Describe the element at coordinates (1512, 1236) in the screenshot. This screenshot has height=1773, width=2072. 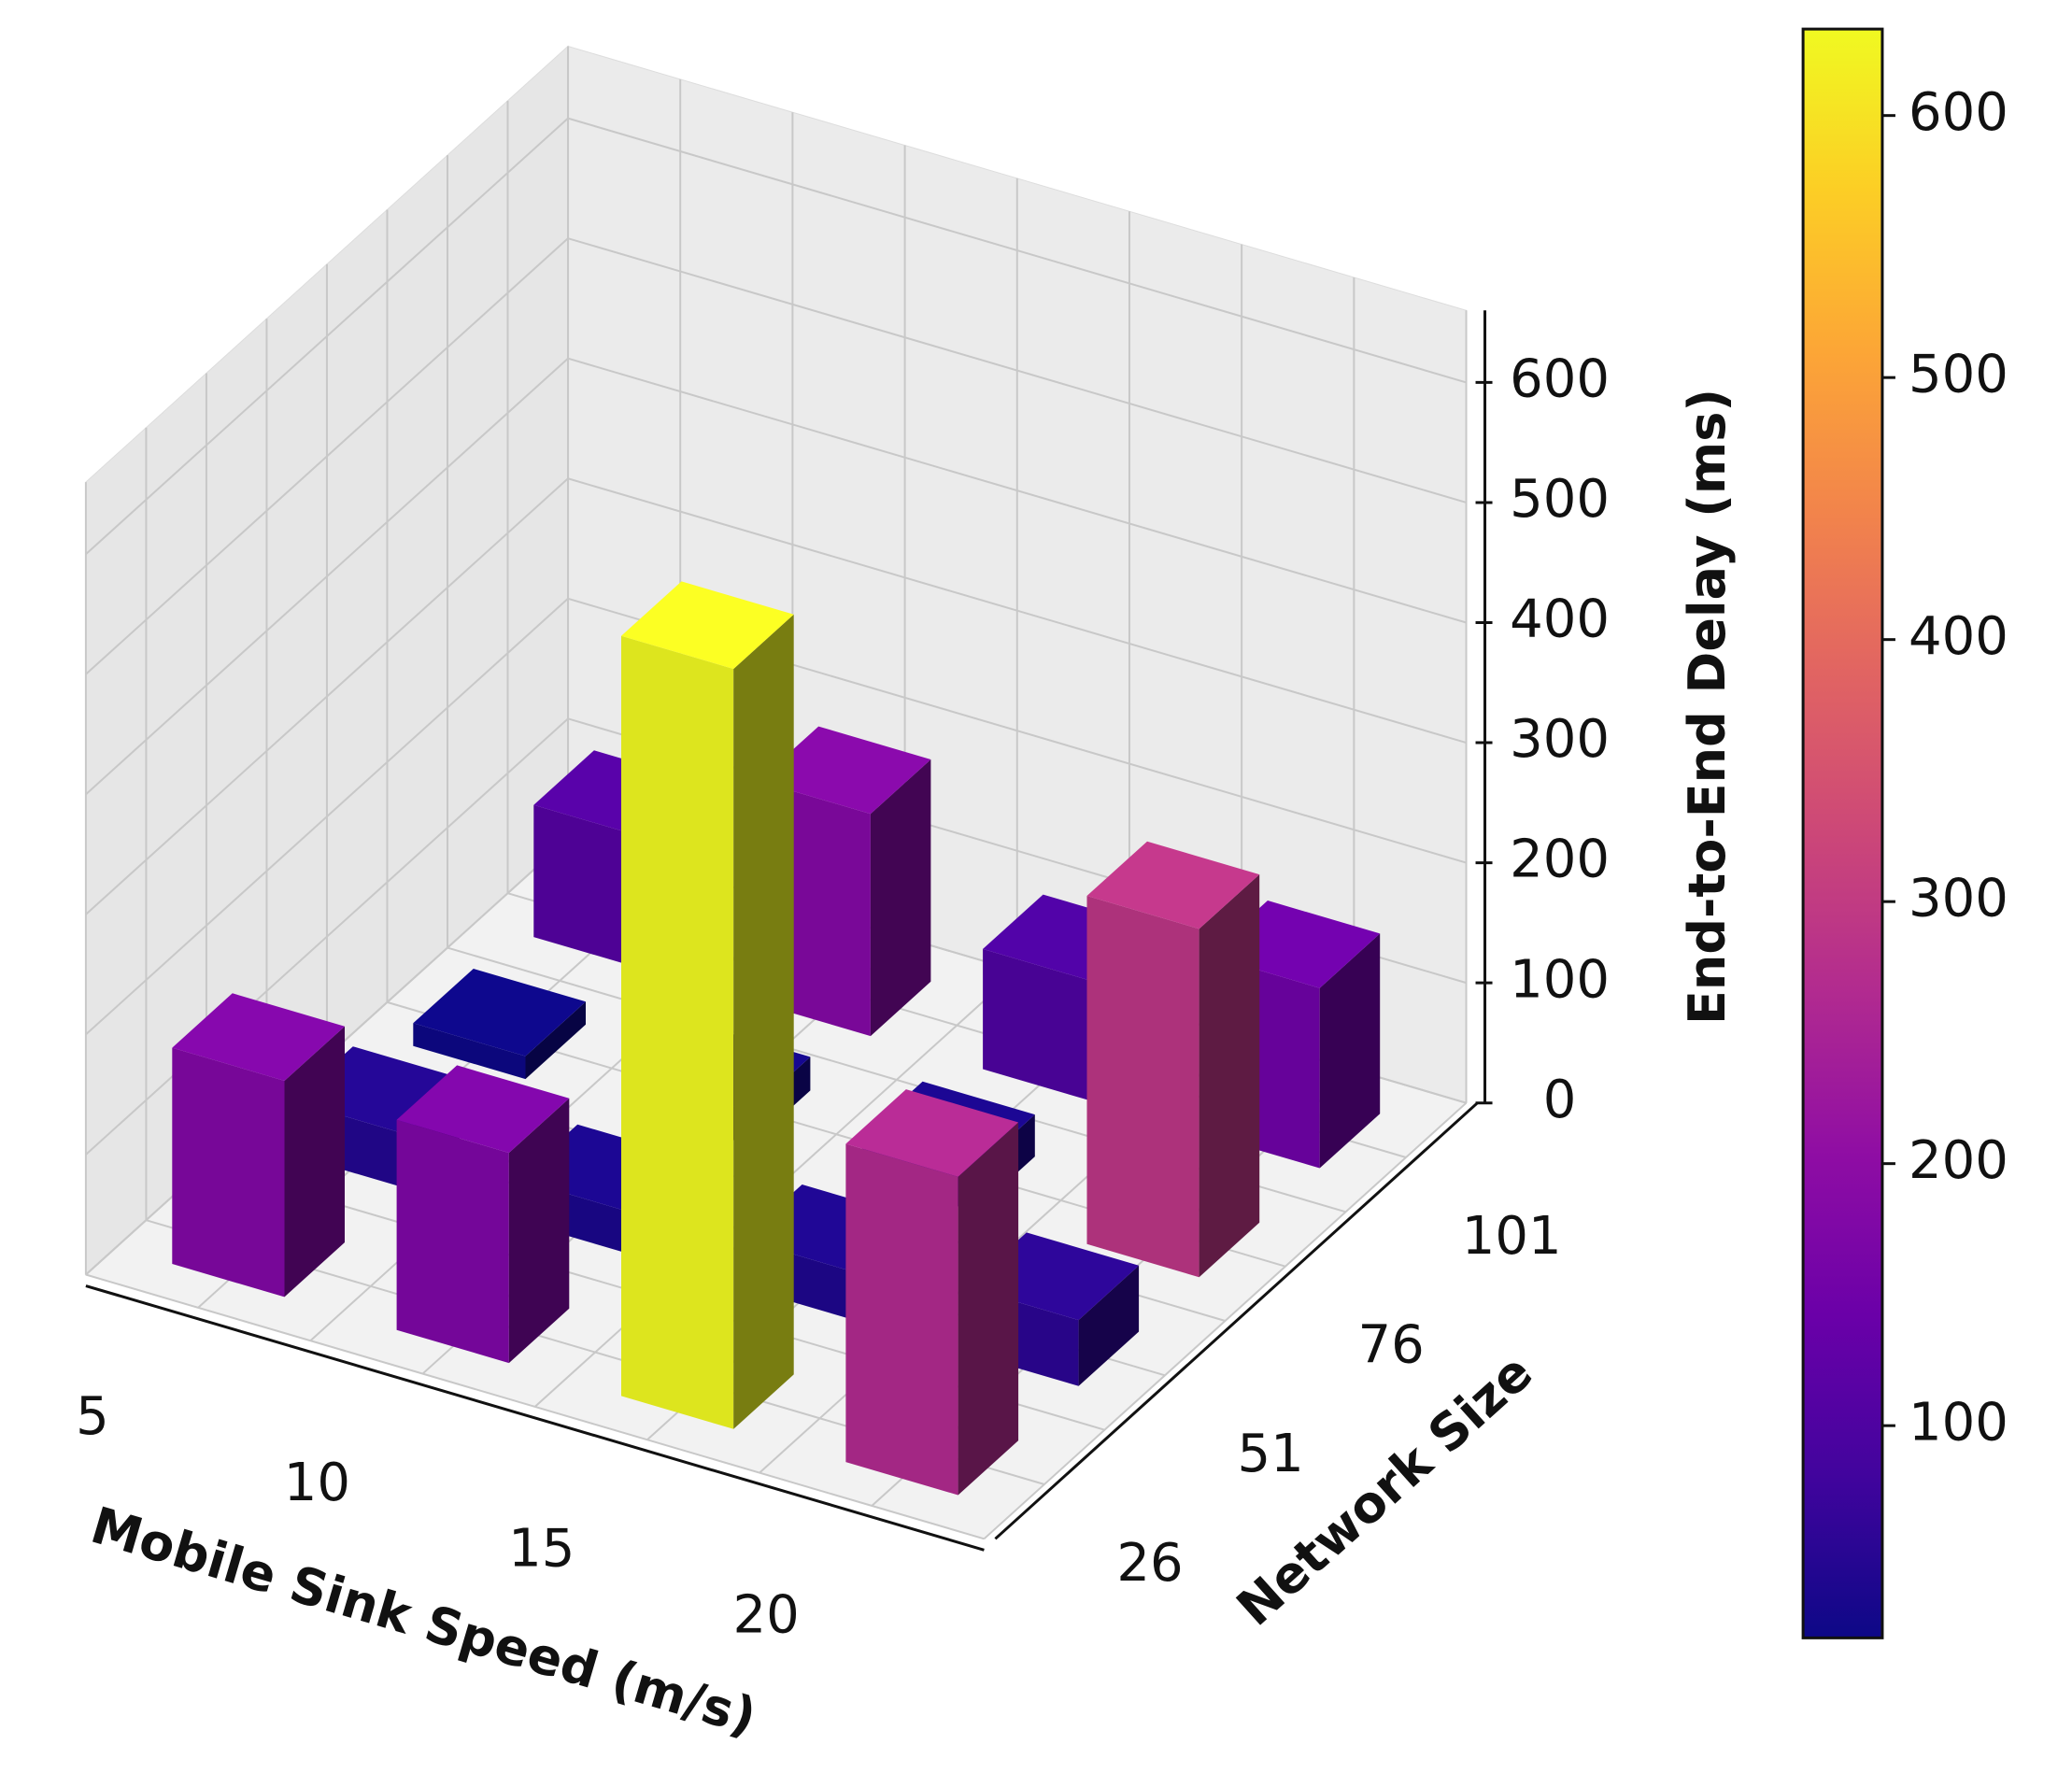
I see `y-tick-label: 101` at that location.